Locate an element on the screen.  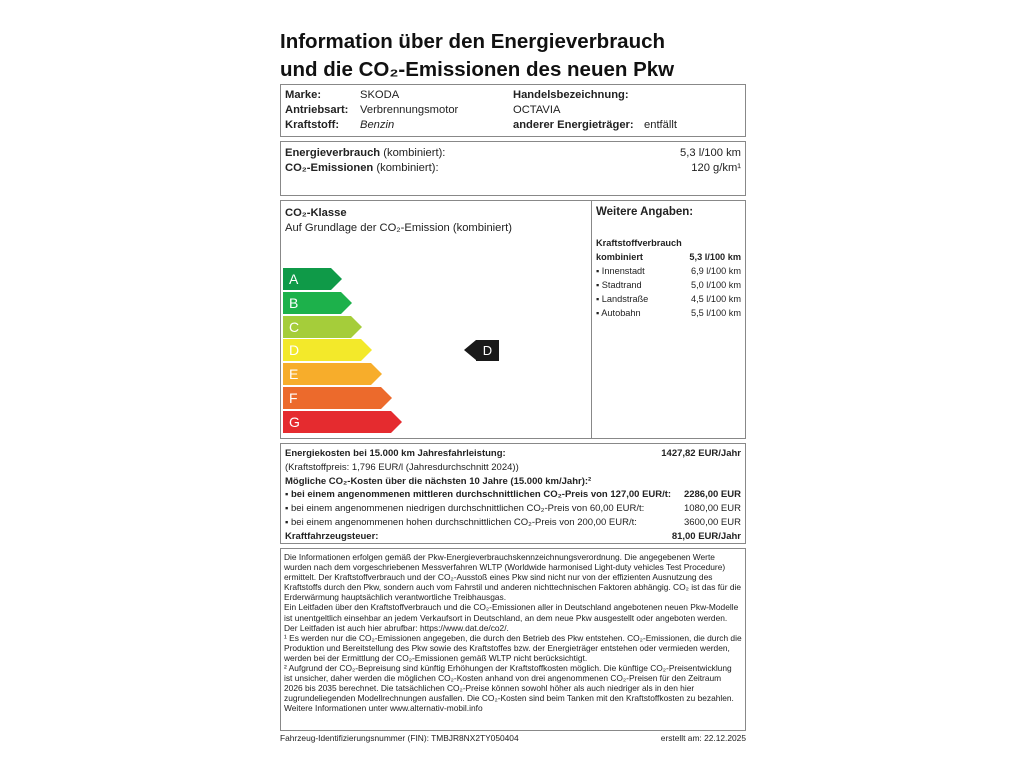
fuel-label: Kraftstoff: is located at coordinates (312, 125).